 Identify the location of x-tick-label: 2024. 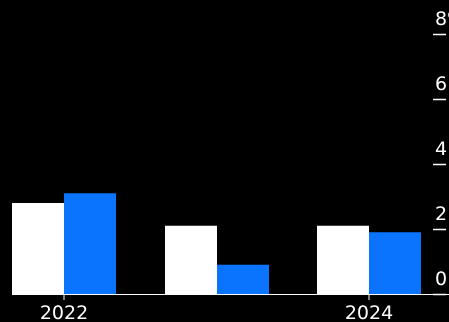
(369, 312).